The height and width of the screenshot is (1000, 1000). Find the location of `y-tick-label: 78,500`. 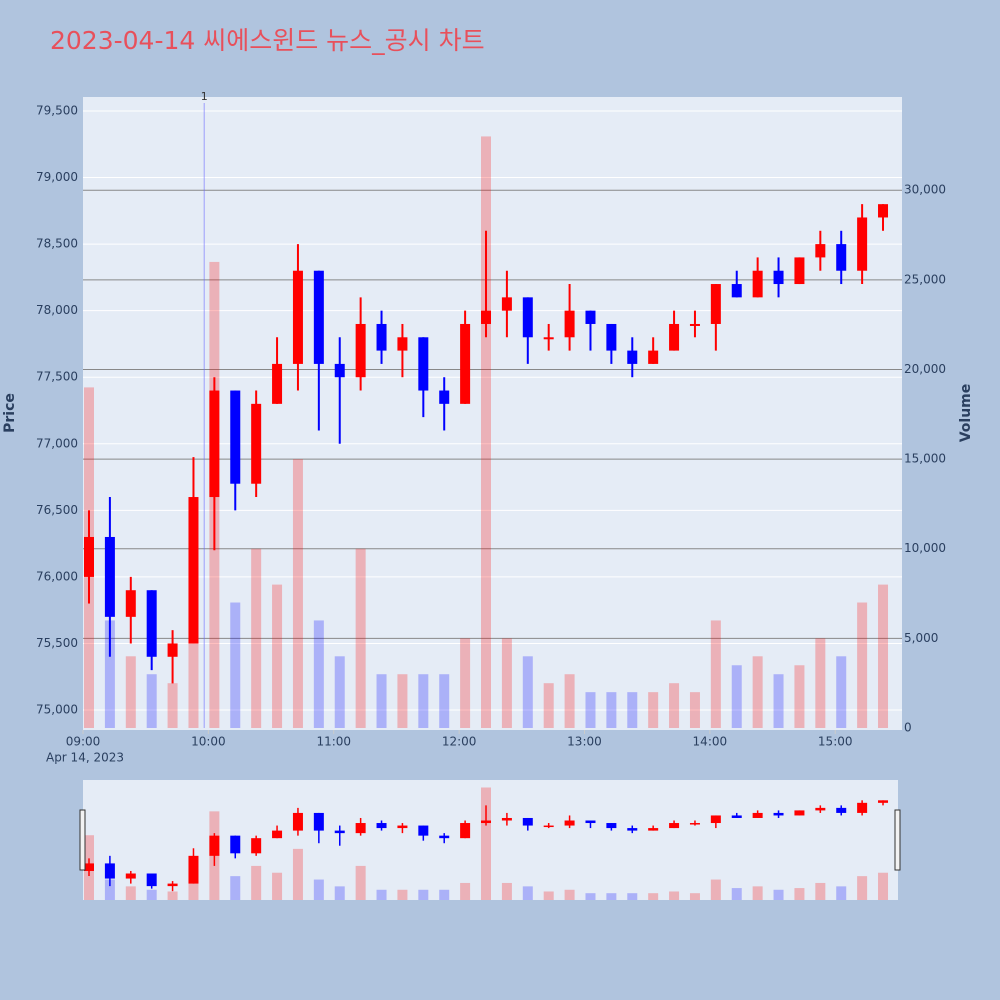

y-tick-label: 78,500 is located at coordinates (57, 244).